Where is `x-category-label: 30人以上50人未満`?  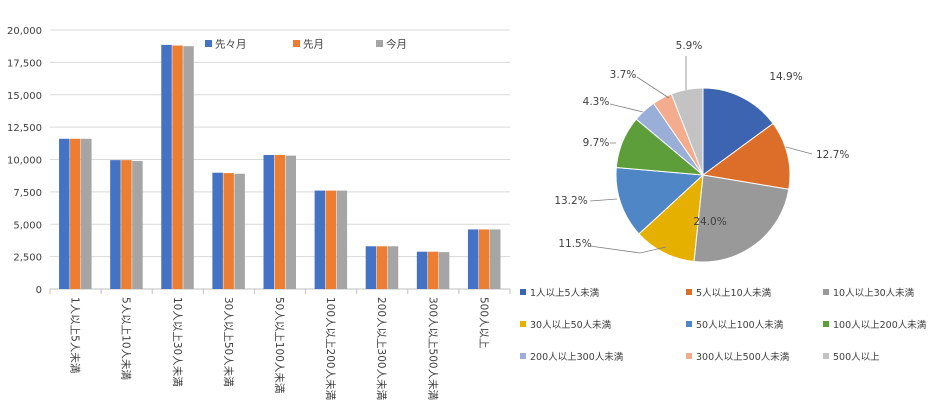
x-category-label: 30人以上50人未満 is located at coordinates (228, 342).